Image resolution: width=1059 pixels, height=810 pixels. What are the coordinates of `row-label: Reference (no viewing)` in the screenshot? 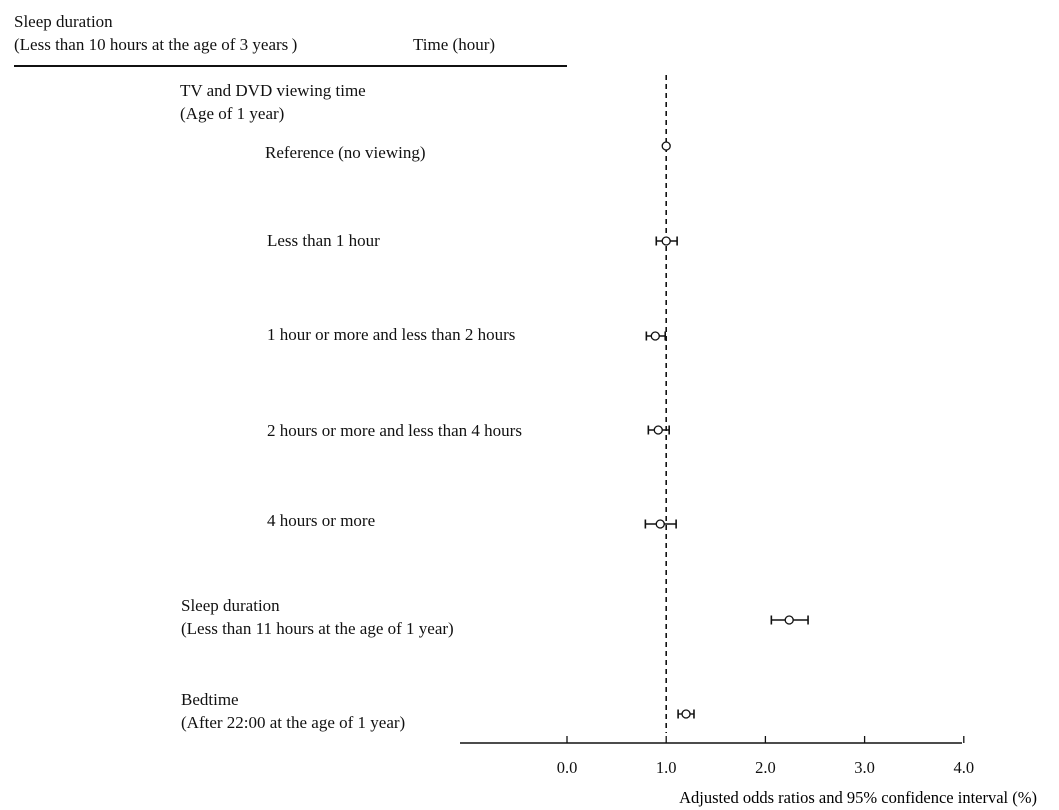 It's located at (345, 152).